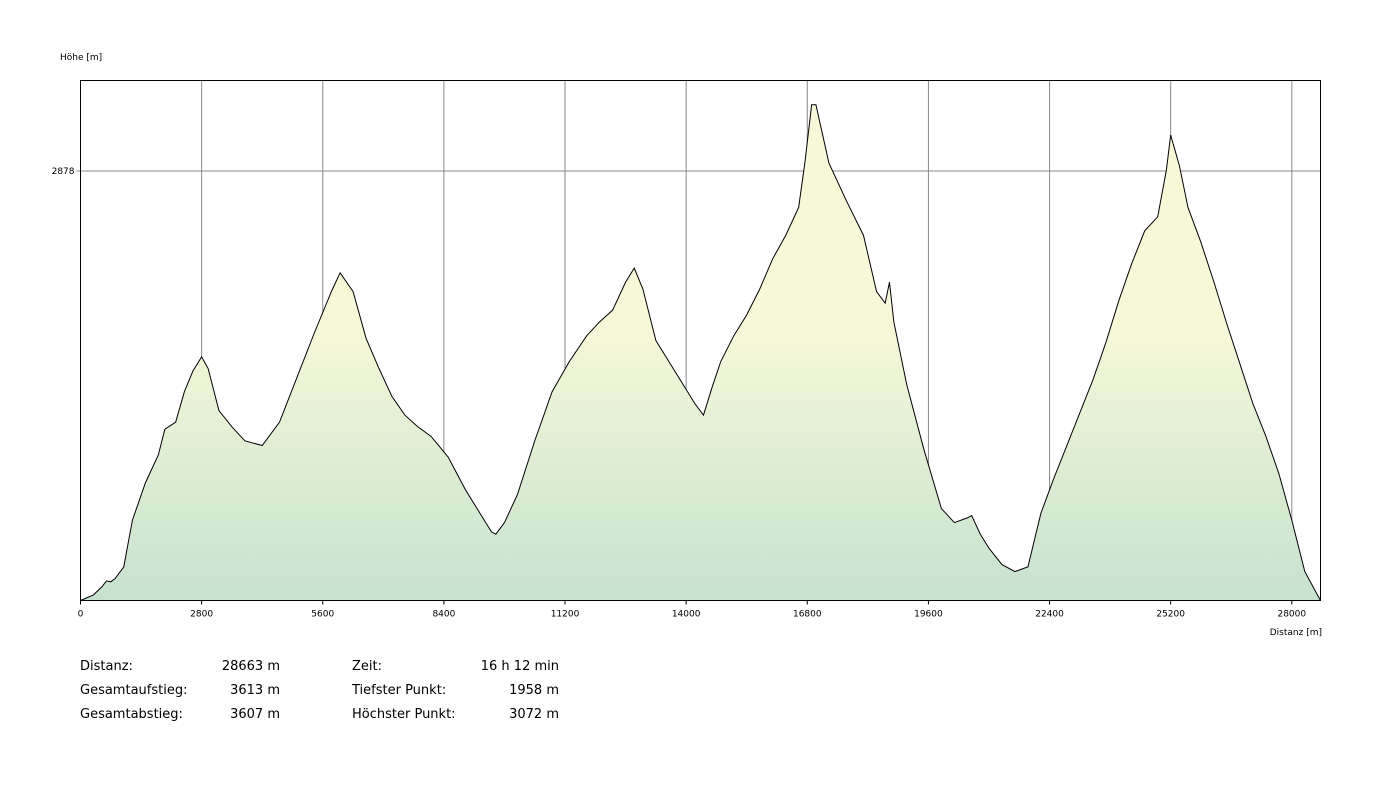  Describe the element at coordinates (322, 615) in the screenshot. I see `x-tick-label: 5600` at that location.